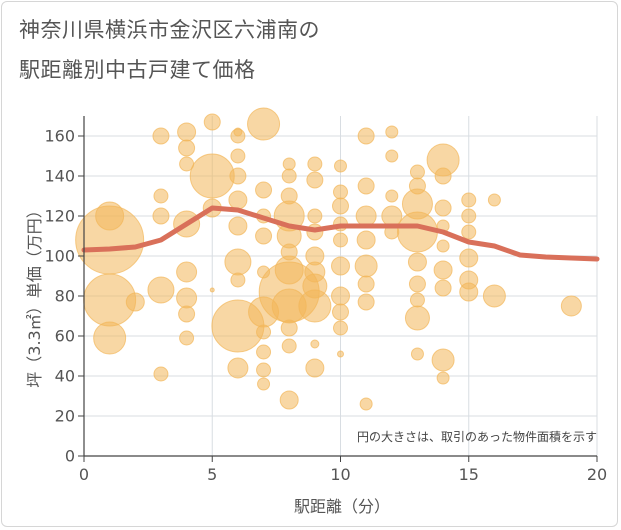  I want to click on x-tick-label: 15, so click(469, 474).